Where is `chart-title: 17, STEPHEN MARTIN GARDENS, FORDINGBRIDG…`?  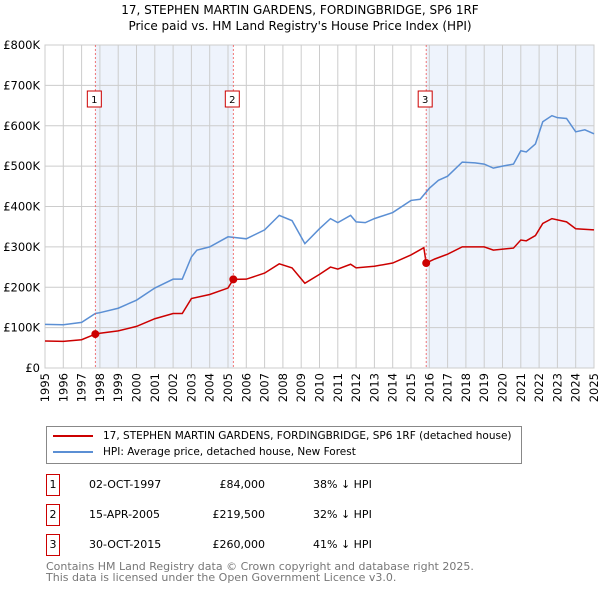 chart-title: 17, STEPHEN MARTIN GARDENS, FORDINGBRIDG… is located at coordinates (300, 10).